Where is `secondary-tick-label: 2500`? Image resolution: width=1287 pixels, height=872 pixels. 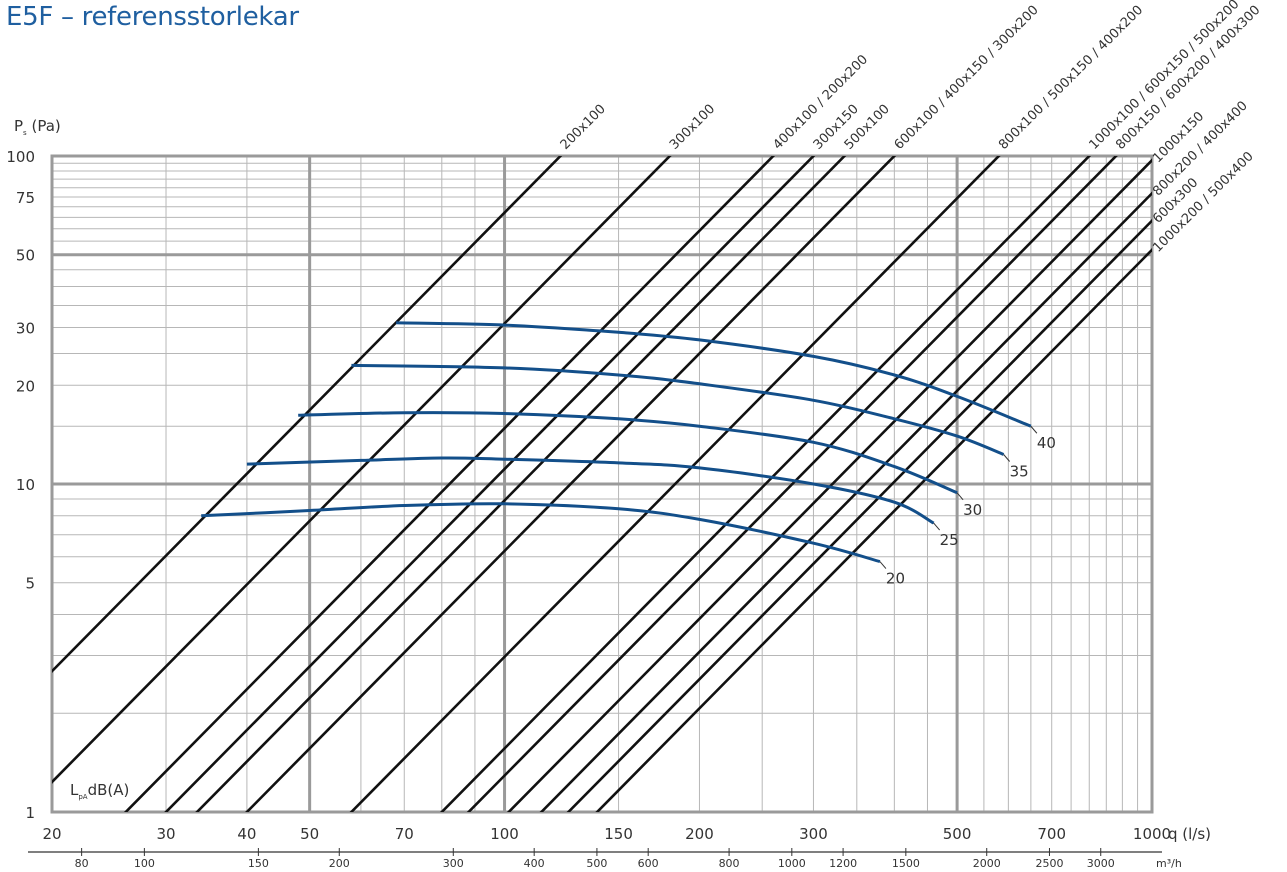 secondary-tick-label: 2500 is located at coordinates (1049, 863).